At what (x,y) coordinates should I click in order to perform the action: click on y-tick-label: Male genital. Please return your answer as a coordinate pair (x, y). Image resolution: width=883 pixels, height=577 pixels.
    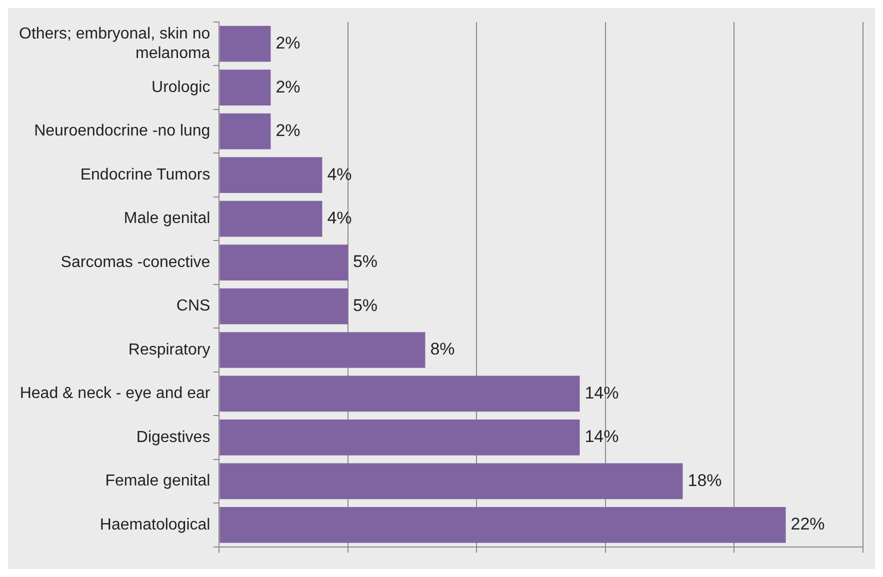
    Looking at the image, I should click on (167, 219).